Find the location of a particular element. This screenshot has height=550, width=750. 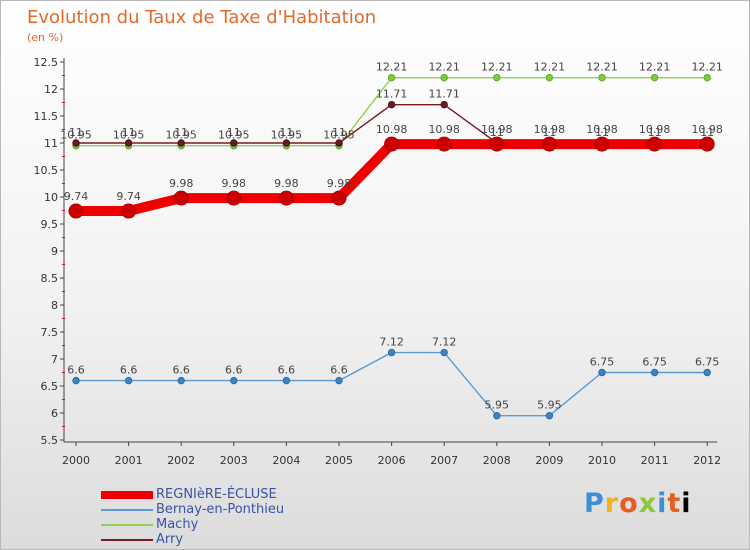

logo-letter: x is located at coordinates (648, 503).